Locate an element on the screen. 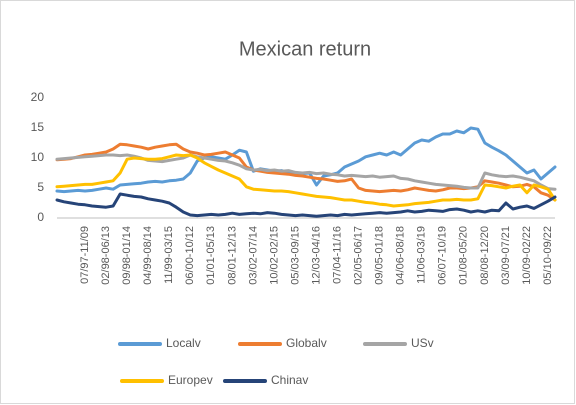 Image resolution: width=576 pixels, height=405 pixels. x-tick-label: 01/08-05/20 is located at coordinates (464, 255).